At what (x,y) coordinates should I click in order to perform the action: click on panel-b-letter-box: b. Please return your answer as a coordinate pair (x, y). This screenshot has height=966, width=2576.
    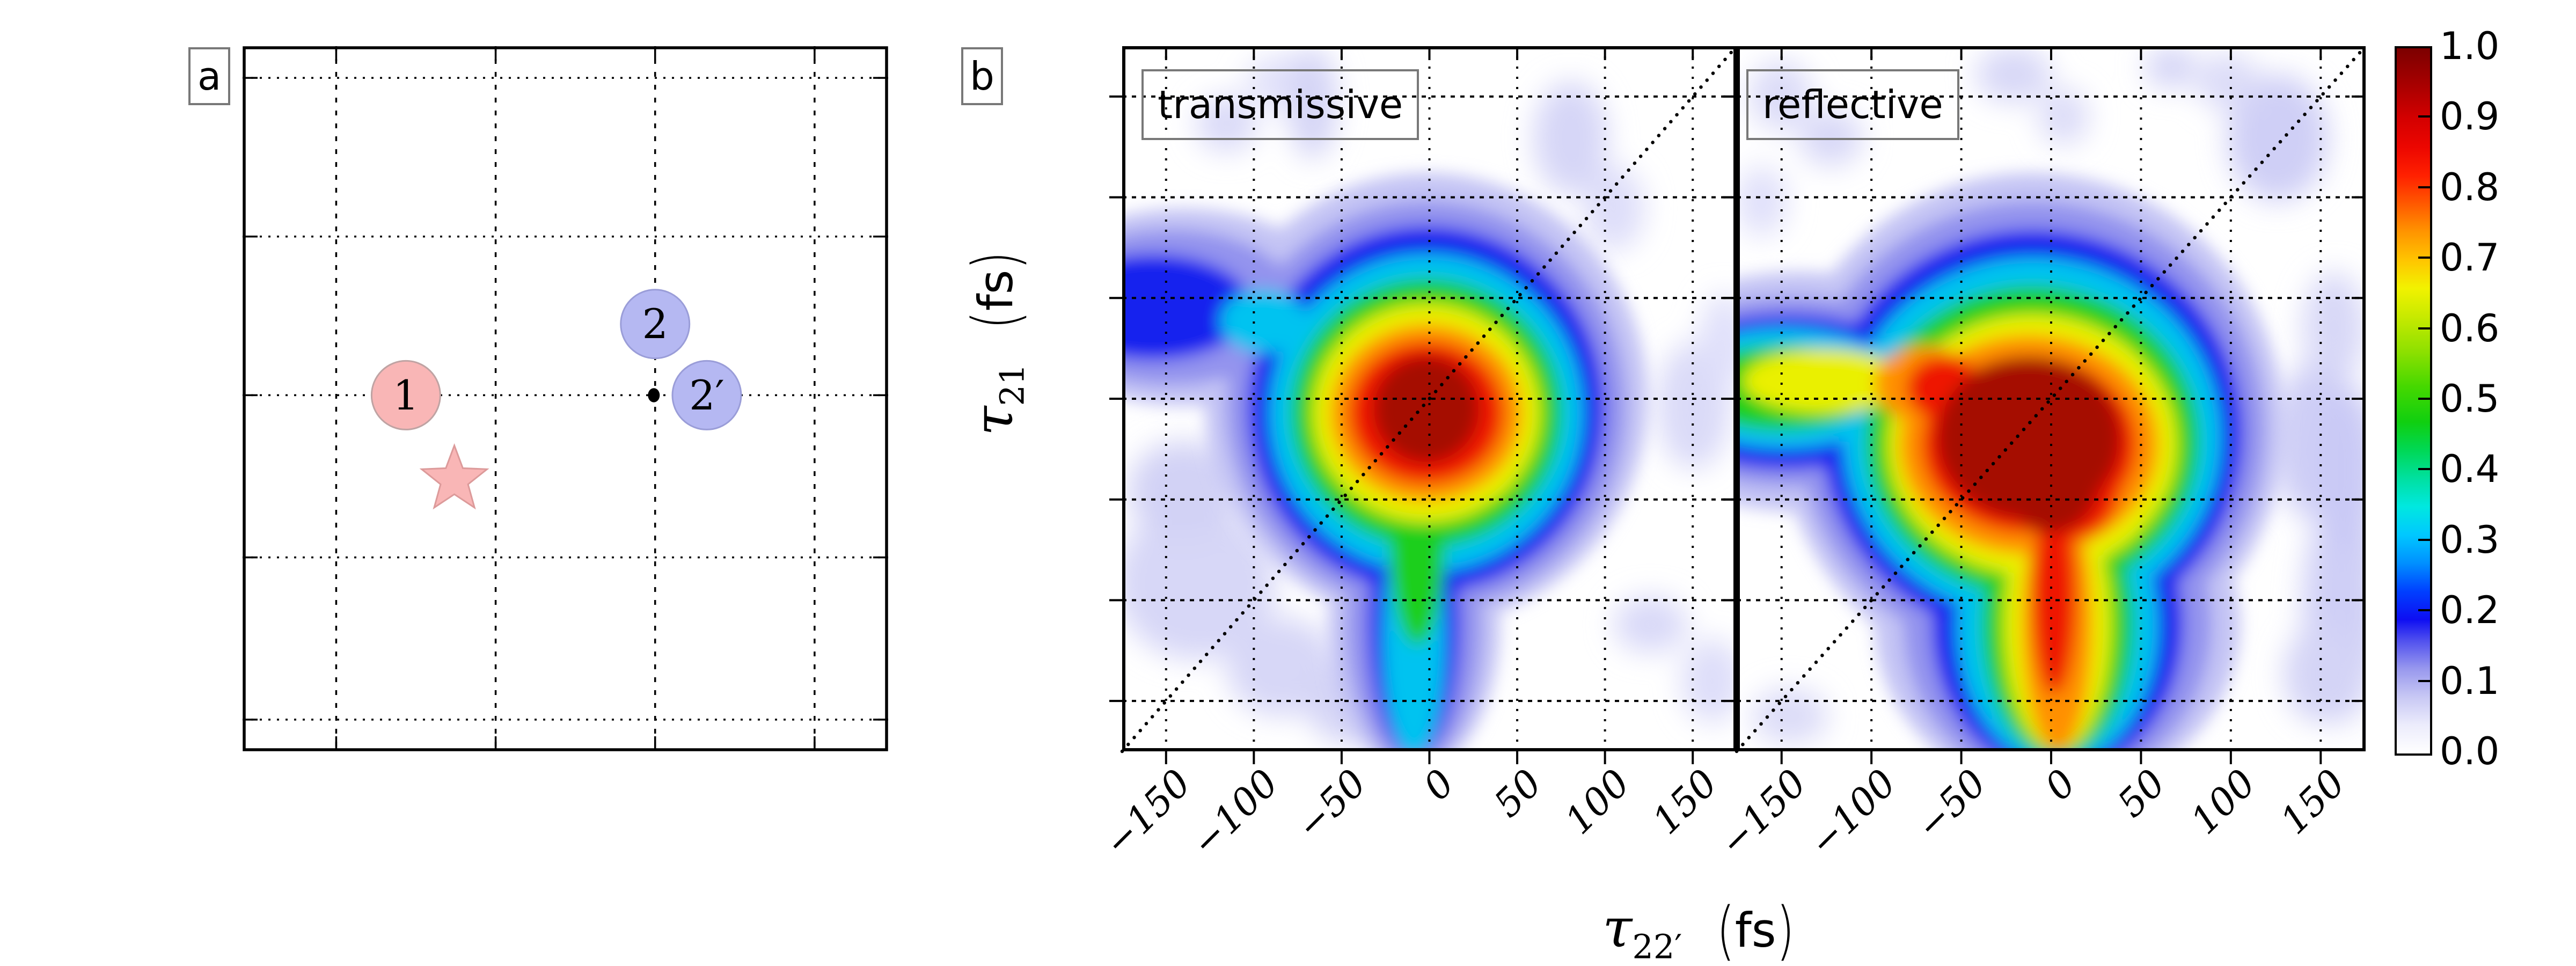
    Looking at the image, I should click on (982, 76).